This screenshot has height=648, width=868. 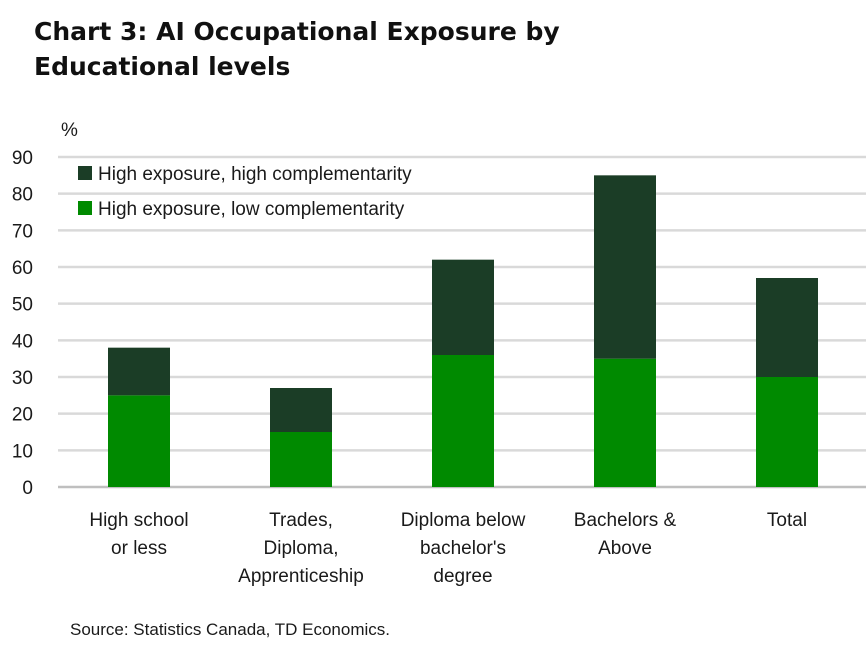 What do you see at coordinates (463, 548) in the screenshot?
I see `x-tick-label: bachelor's` at bounding box center [463, 548].